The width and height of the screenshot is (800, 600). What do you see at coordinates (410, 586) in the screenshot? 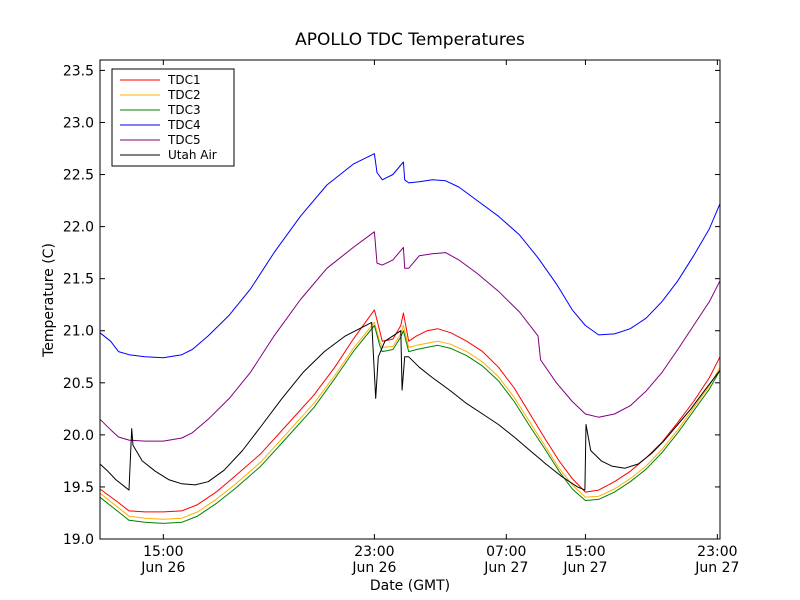
I see `x-axis-label: Date (GMT)` at bounding box center [410, 586].